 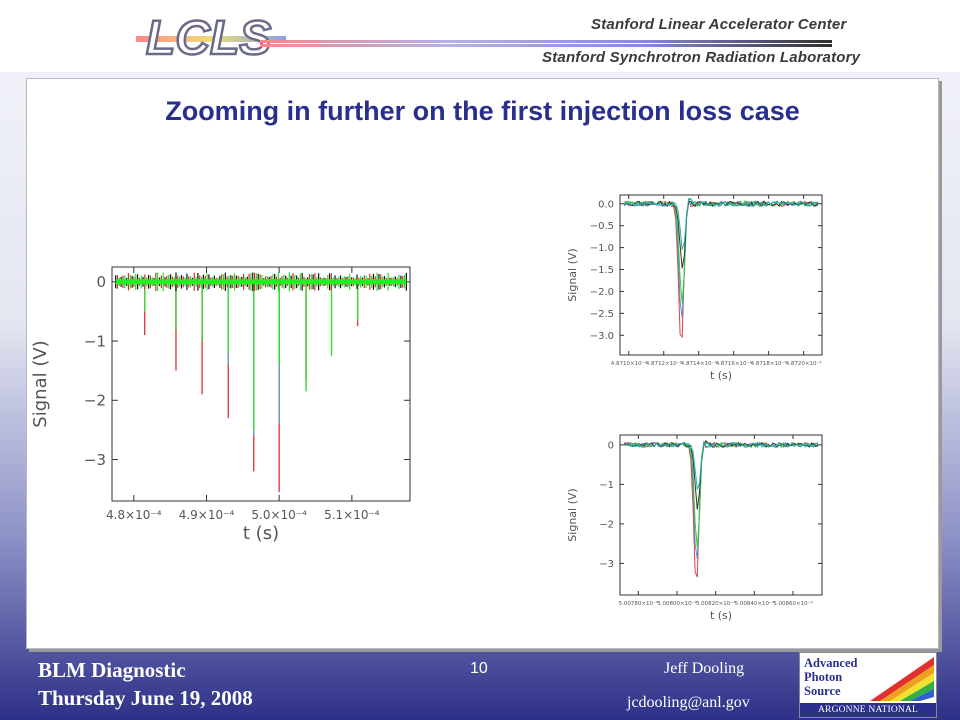 I want to click on x-tick-label: 4.8716×10⁻⁴, so click(x=734, y=363).